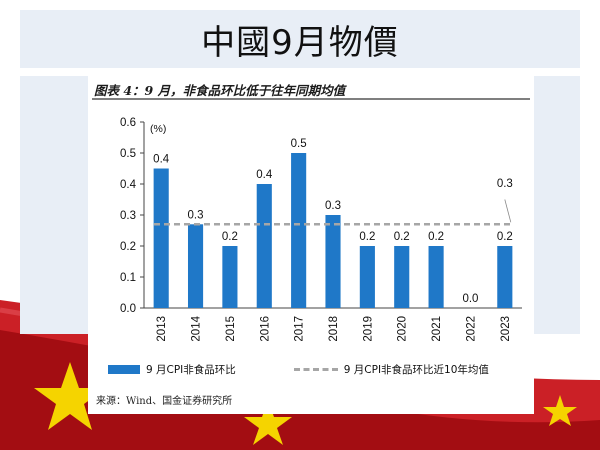 Image resolution: width=600 pixels, height=450 pixels. What do you see at coordinates (128, 309) in the screenshot?
I see `y-tick-label: 0.0` at bounding box center [128, 309].